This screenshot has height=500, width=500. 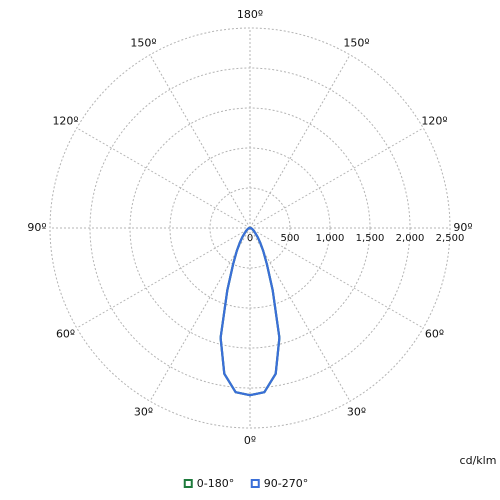 I want to click on r-tick-label: 1,500, so click(x=370, y=238).